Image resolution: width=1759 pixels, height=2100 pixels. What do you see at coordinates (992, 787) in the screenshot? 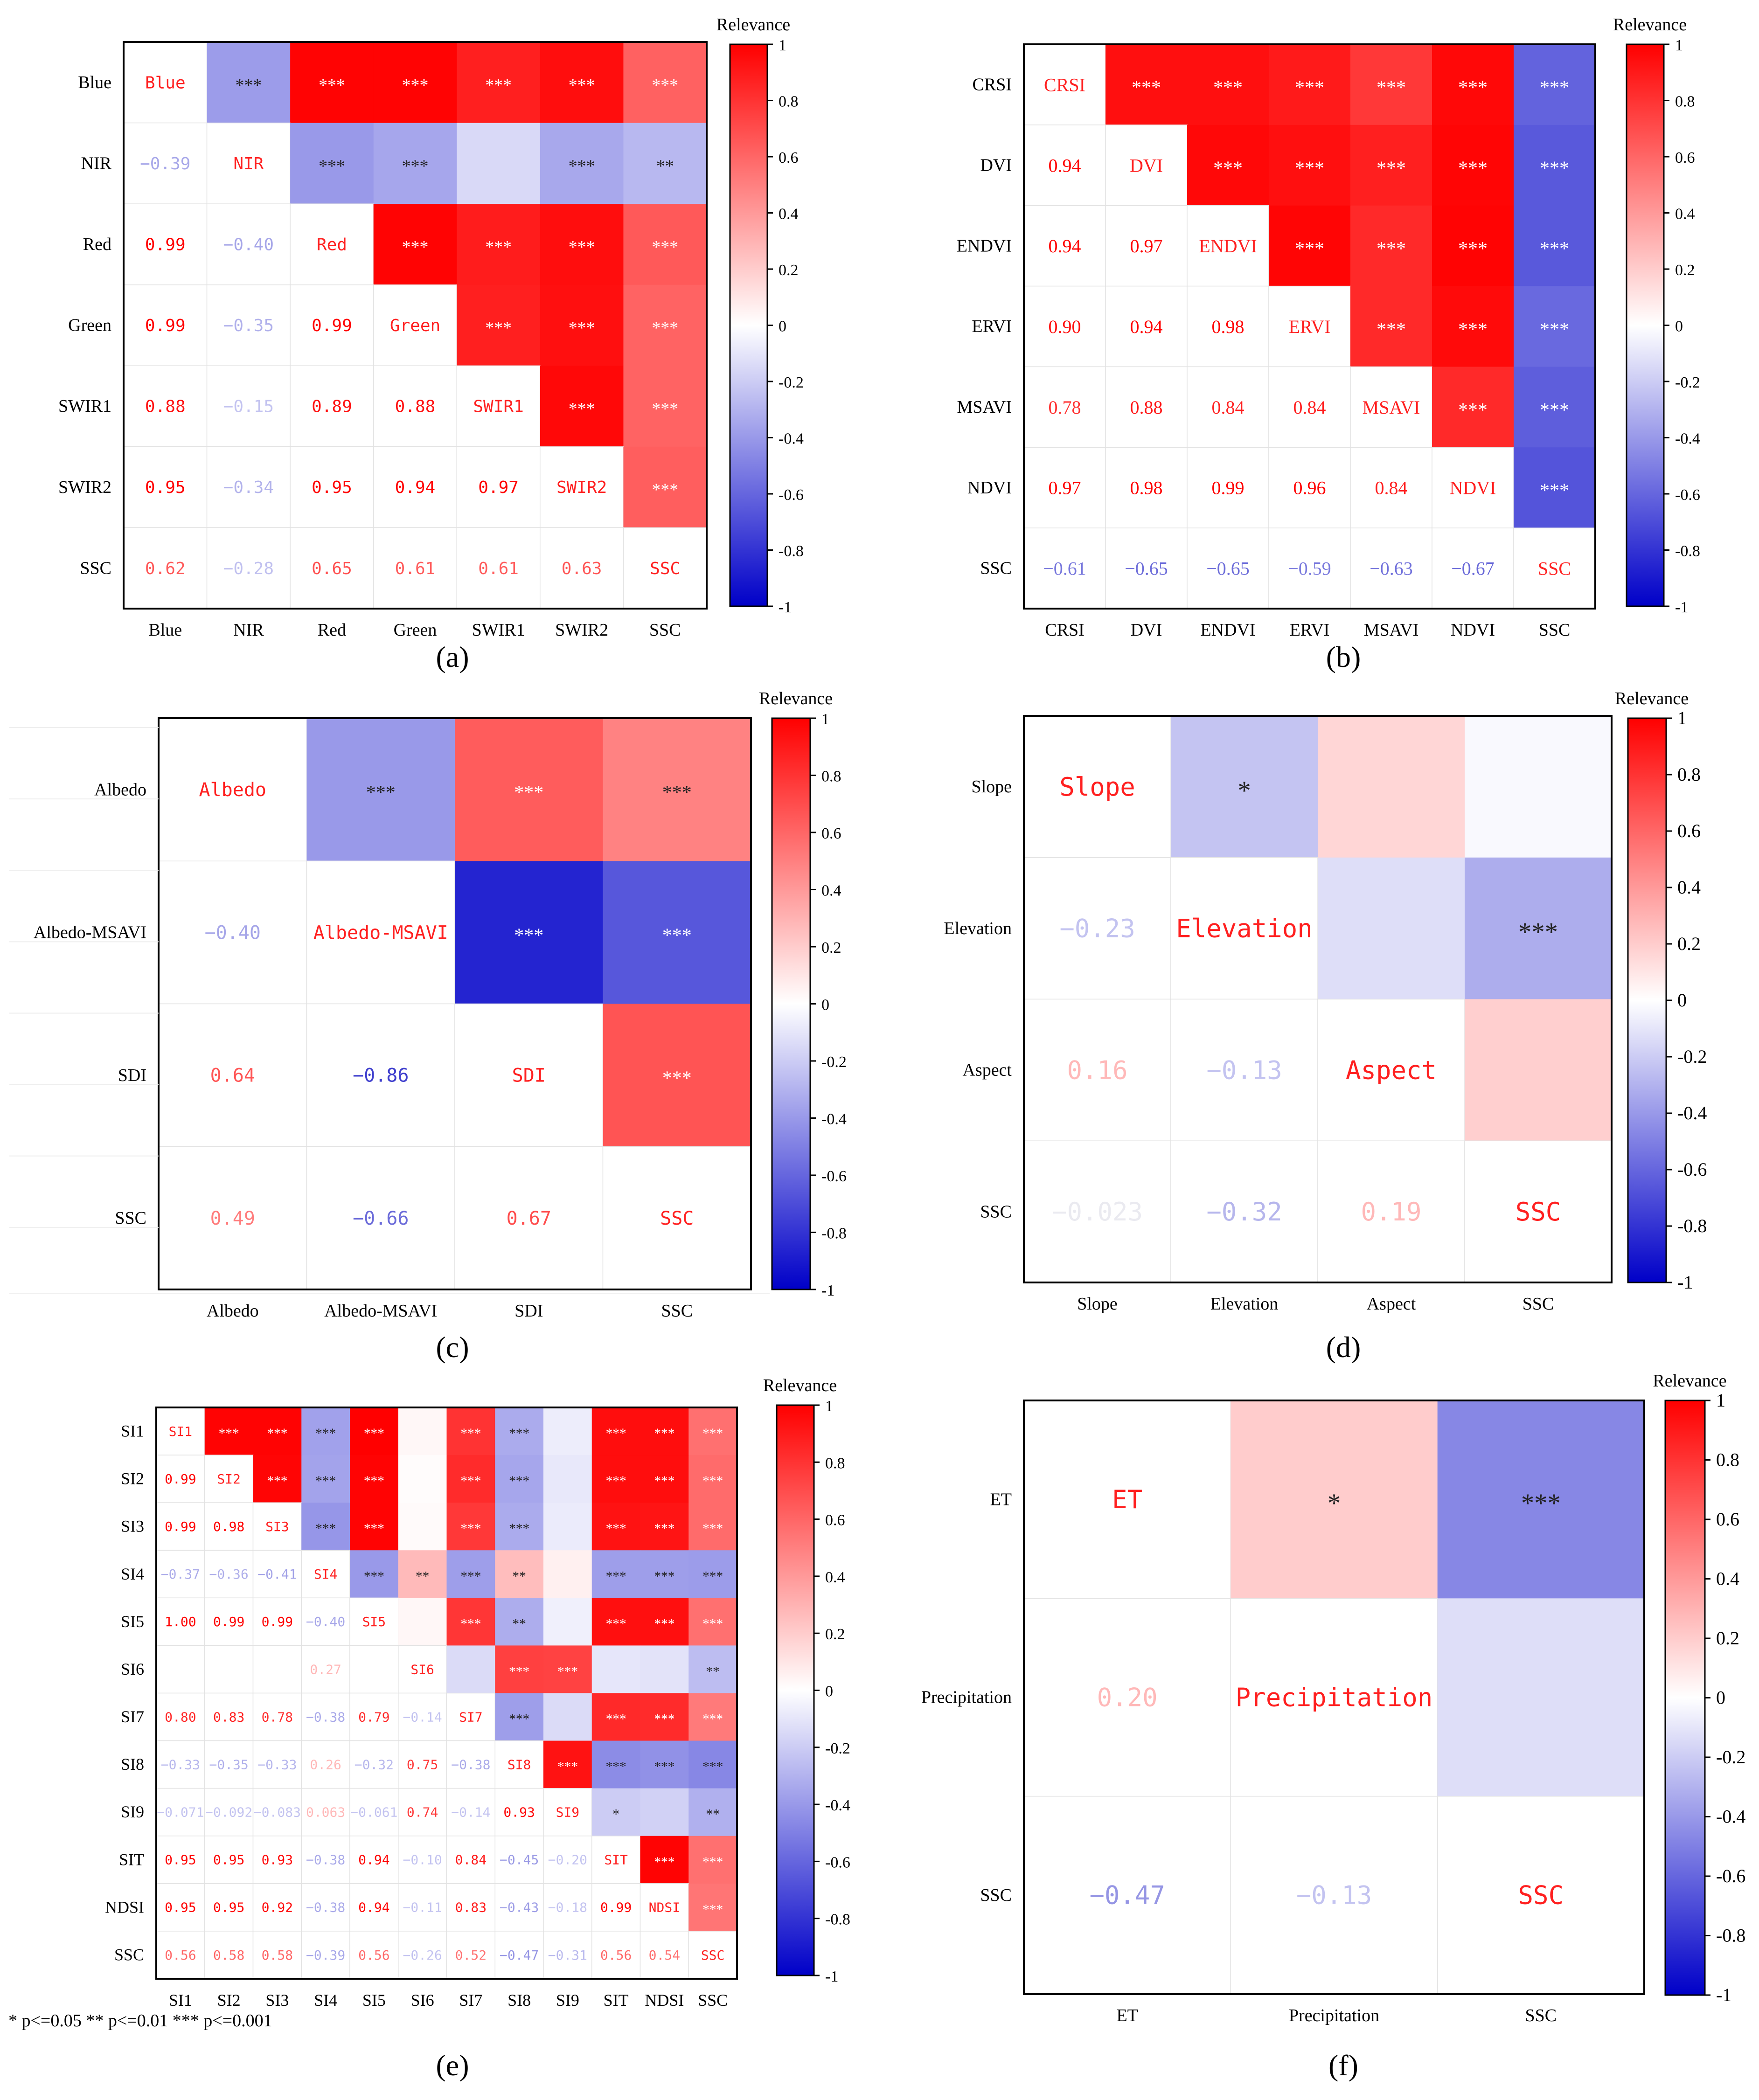
I see `y-tick-label: Slope` at bounding box center [992, 787].